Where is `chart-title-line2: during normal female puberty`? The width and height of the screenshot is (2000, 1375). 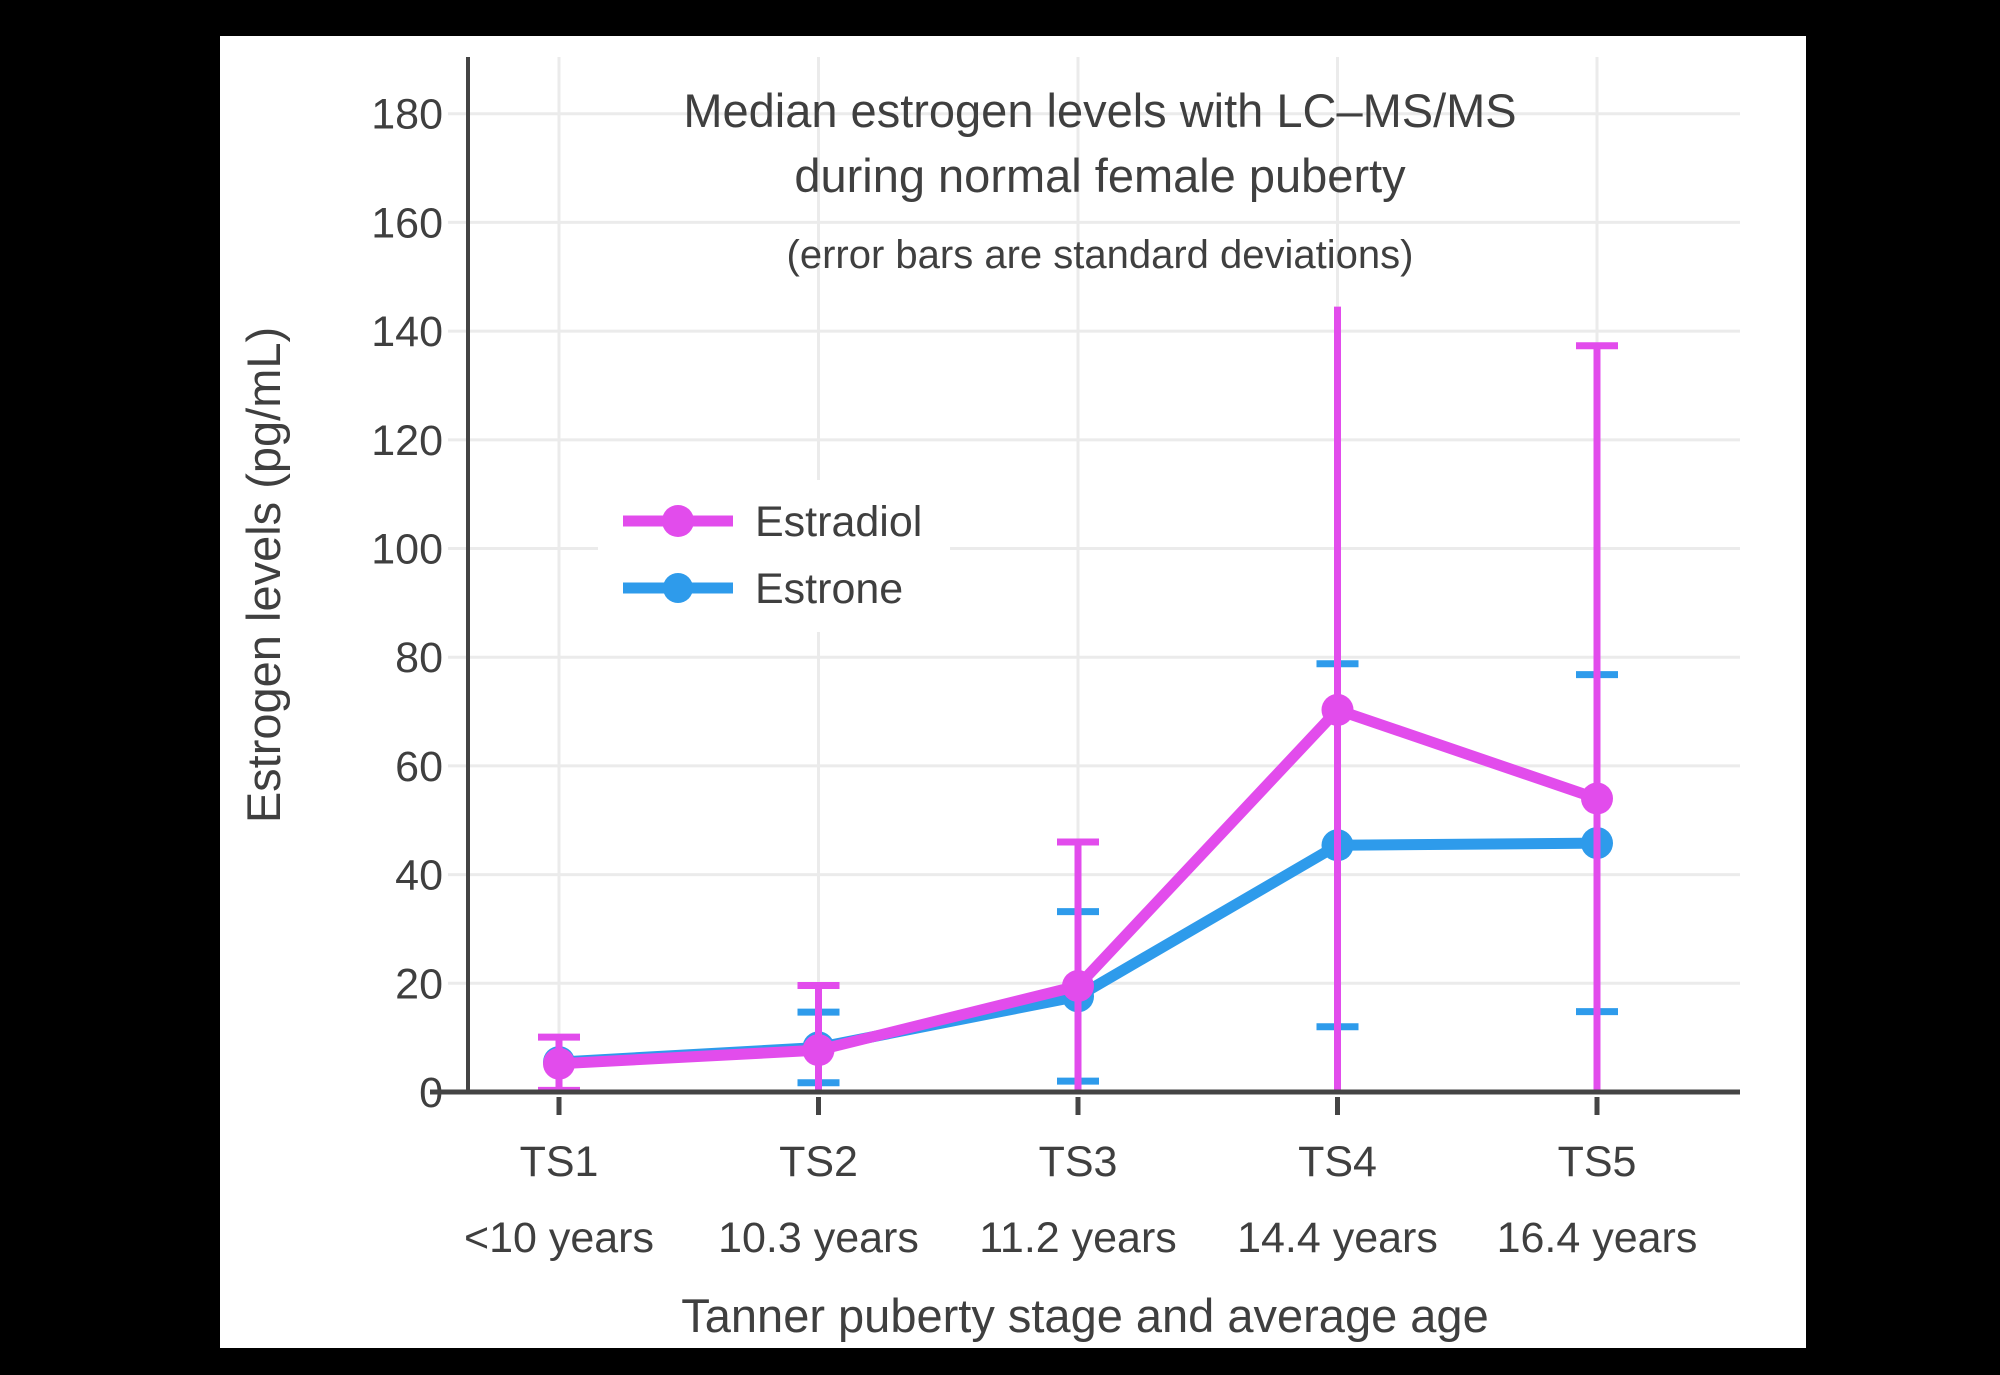
chart-title-line2: during normal female puberty is located at coordinates (1100, 175).